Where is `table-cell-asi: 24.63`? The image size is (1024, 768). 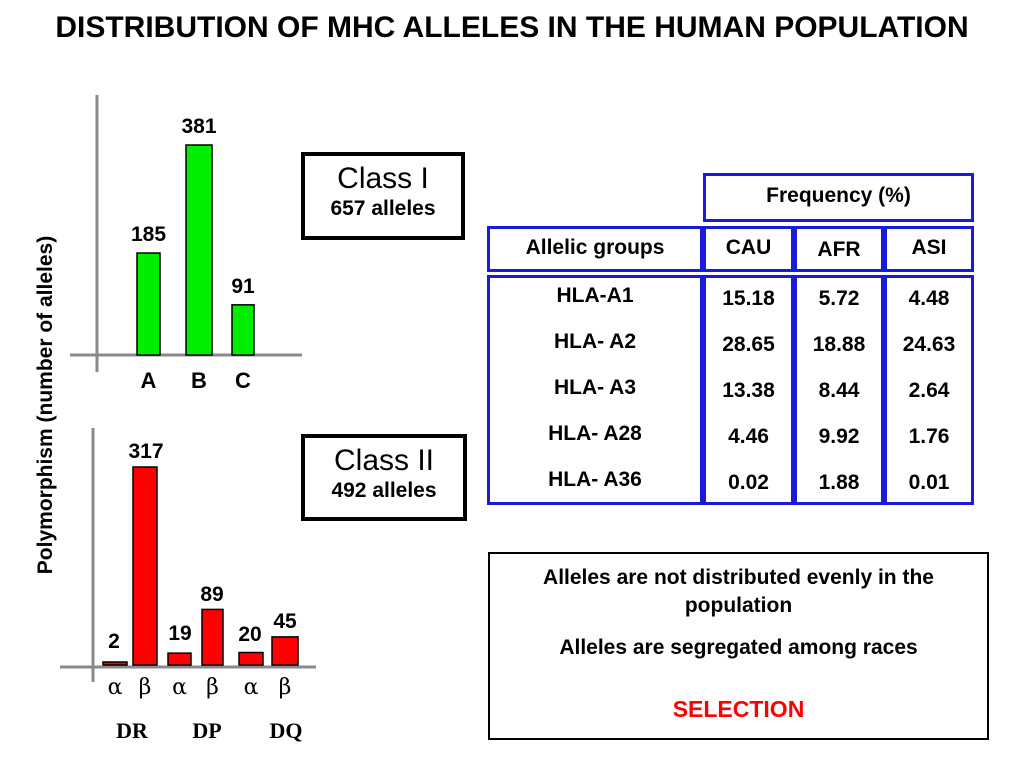 table-cell-asi: 24.63 is located at coordinates (929, 344).